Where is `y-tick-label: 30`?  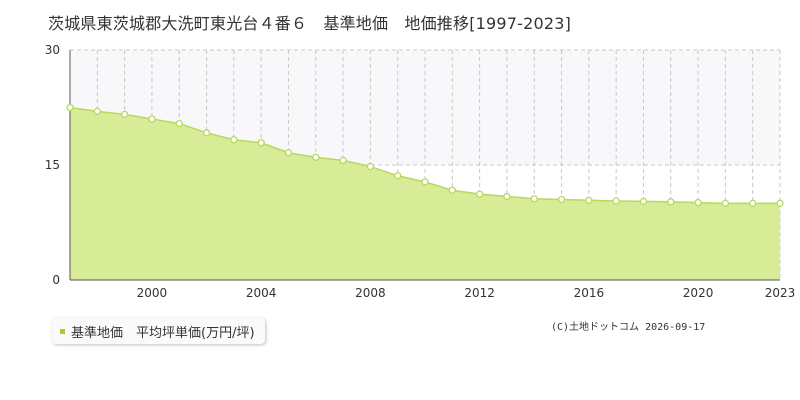
y-tick-label: 30 is located at coordinates (52, 50).